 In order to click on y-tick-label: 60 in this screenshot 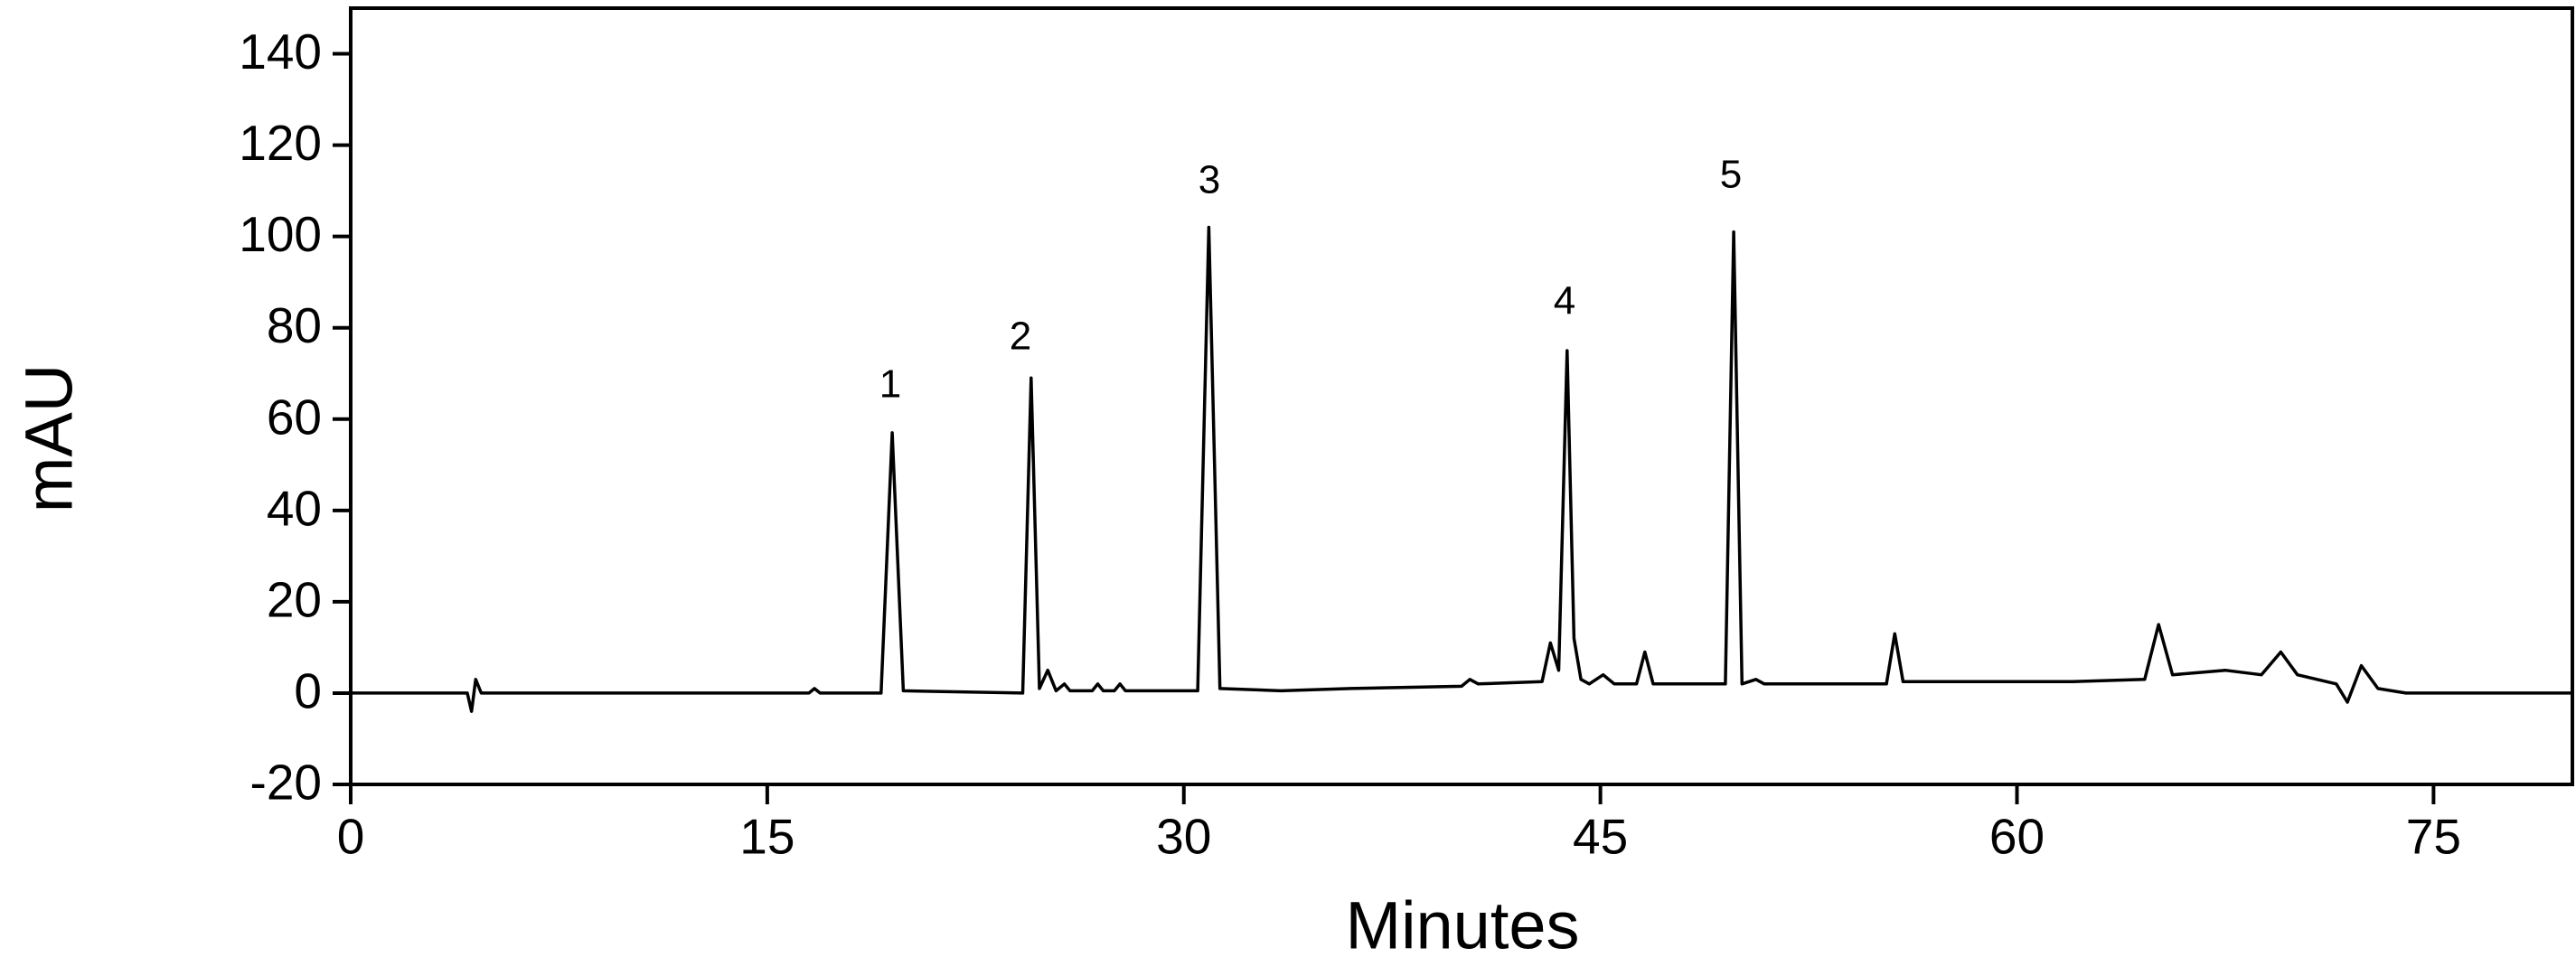, I will do `click(295, 417)`.